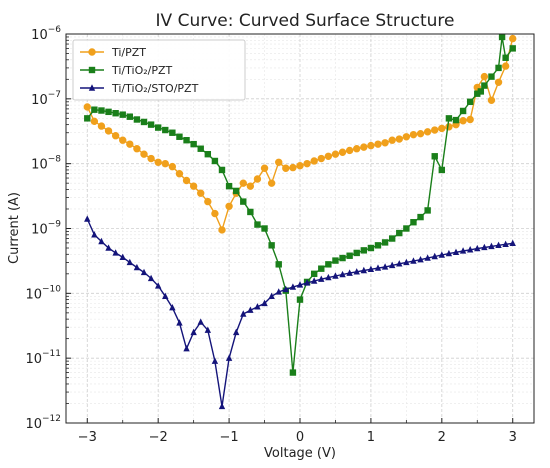  Describe the element at coordinates (300, 437) in the screenshot. I see `x-tick-label: 0` at that location.